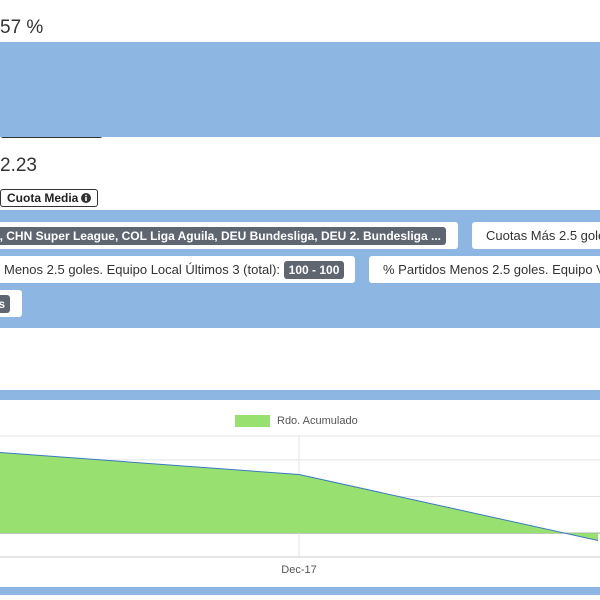 Image resolution: width=600 pixels, height=600 pixels. I want to click on filter-badge: s, so click(5, 304).